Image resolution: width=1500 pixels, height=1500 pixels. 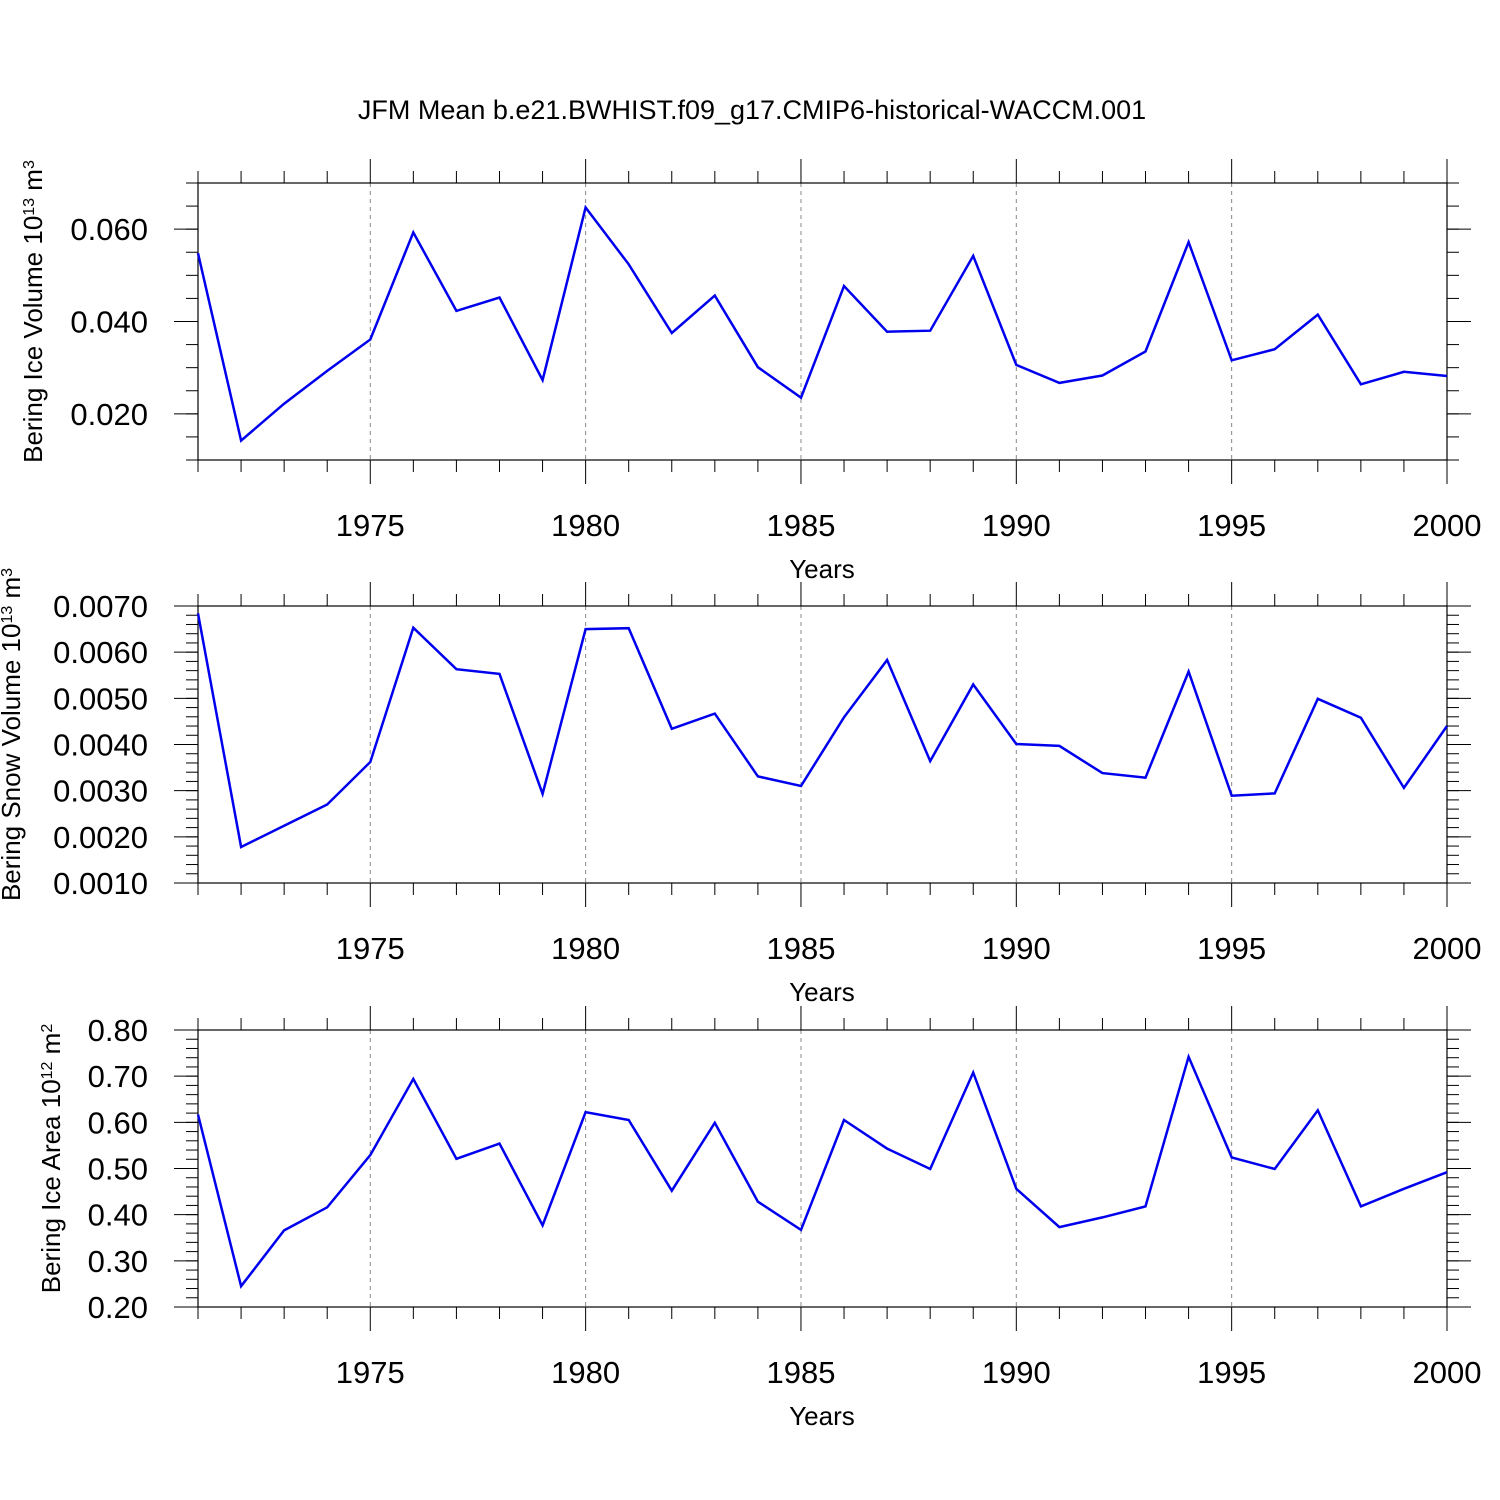 I want to click on y-tick-label: 0.0040, so click(x=100, y=745).